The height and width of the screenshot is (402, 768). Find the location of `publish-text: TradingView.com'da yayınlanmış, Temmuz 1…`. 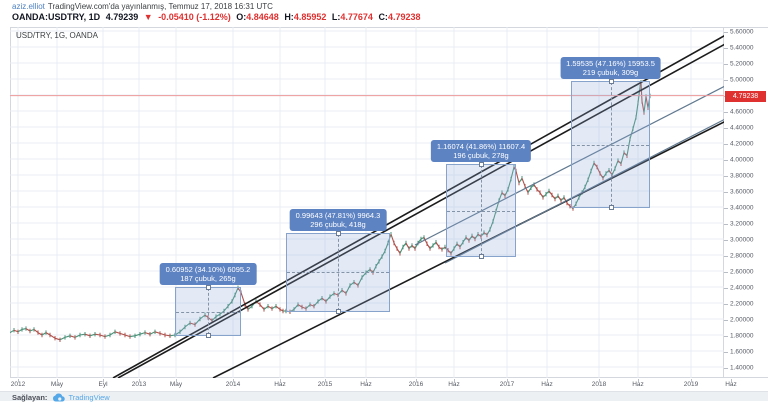

publish-text: TradingView.com'da yayınlanmış, Temmuz 1… is located at coordinates (160, 6).